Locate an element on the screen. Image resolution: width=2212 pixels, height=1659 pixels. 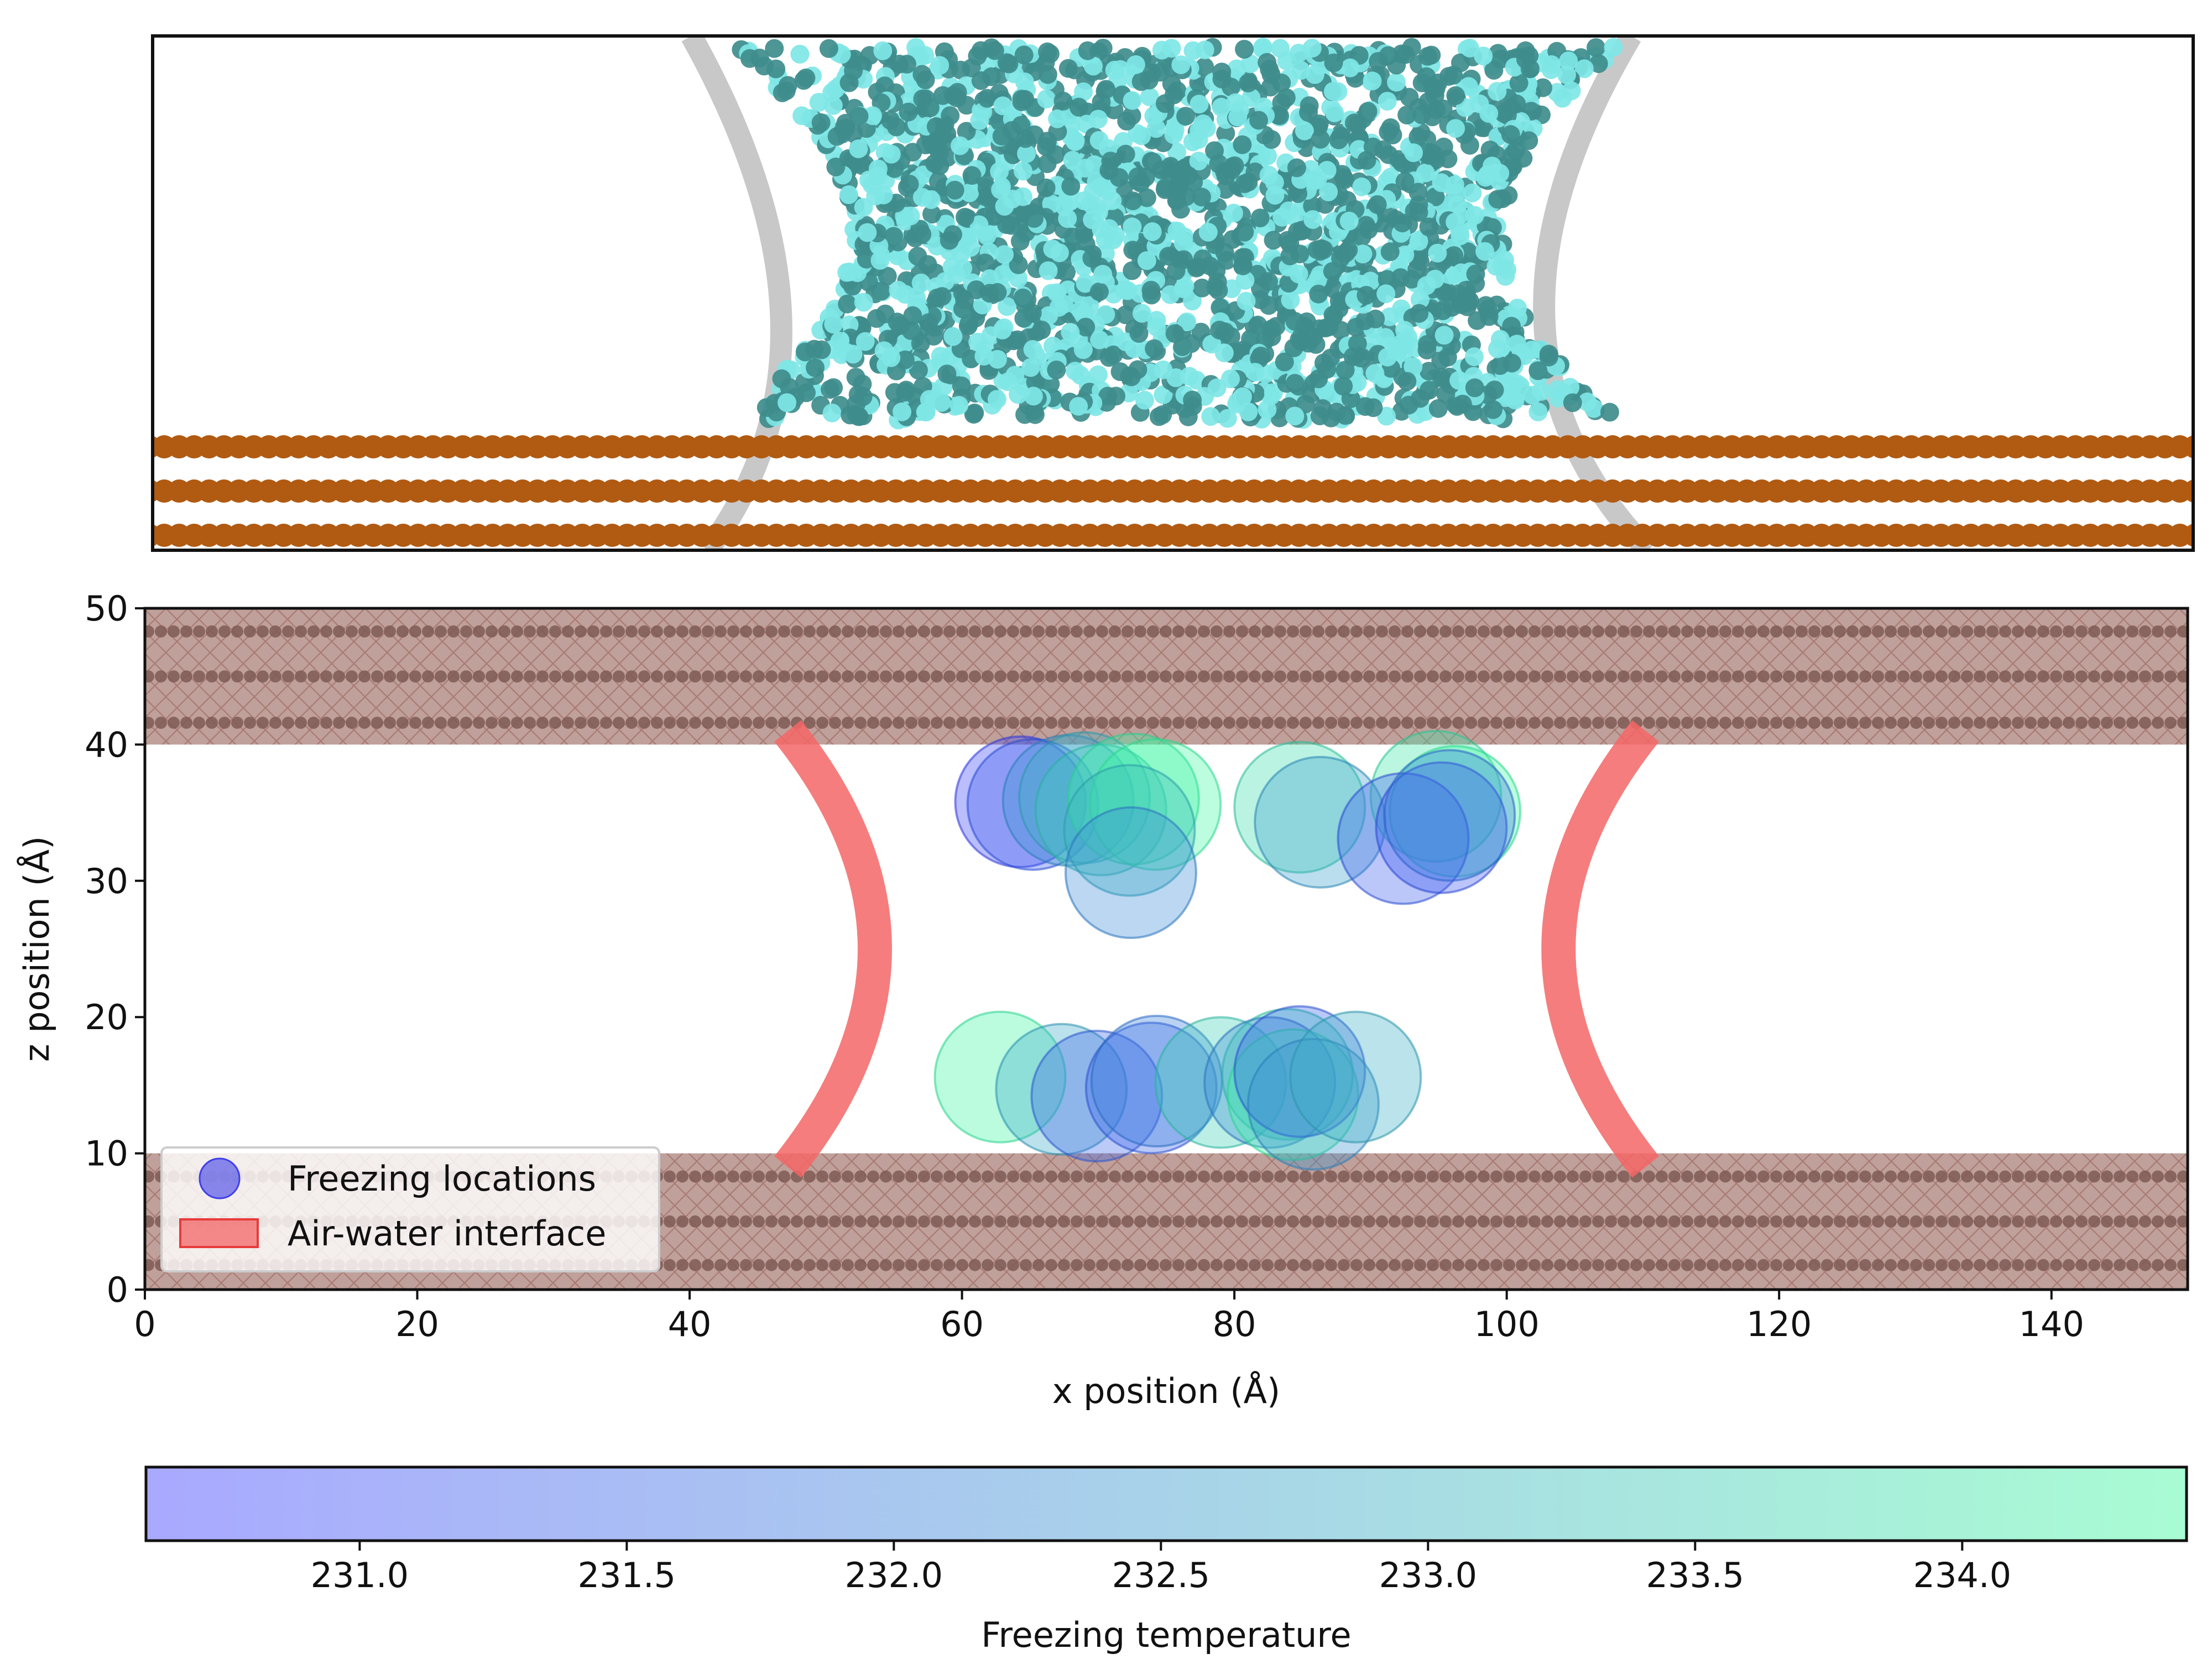
y-tick-label: 40 is located at coordinates (107, 745).